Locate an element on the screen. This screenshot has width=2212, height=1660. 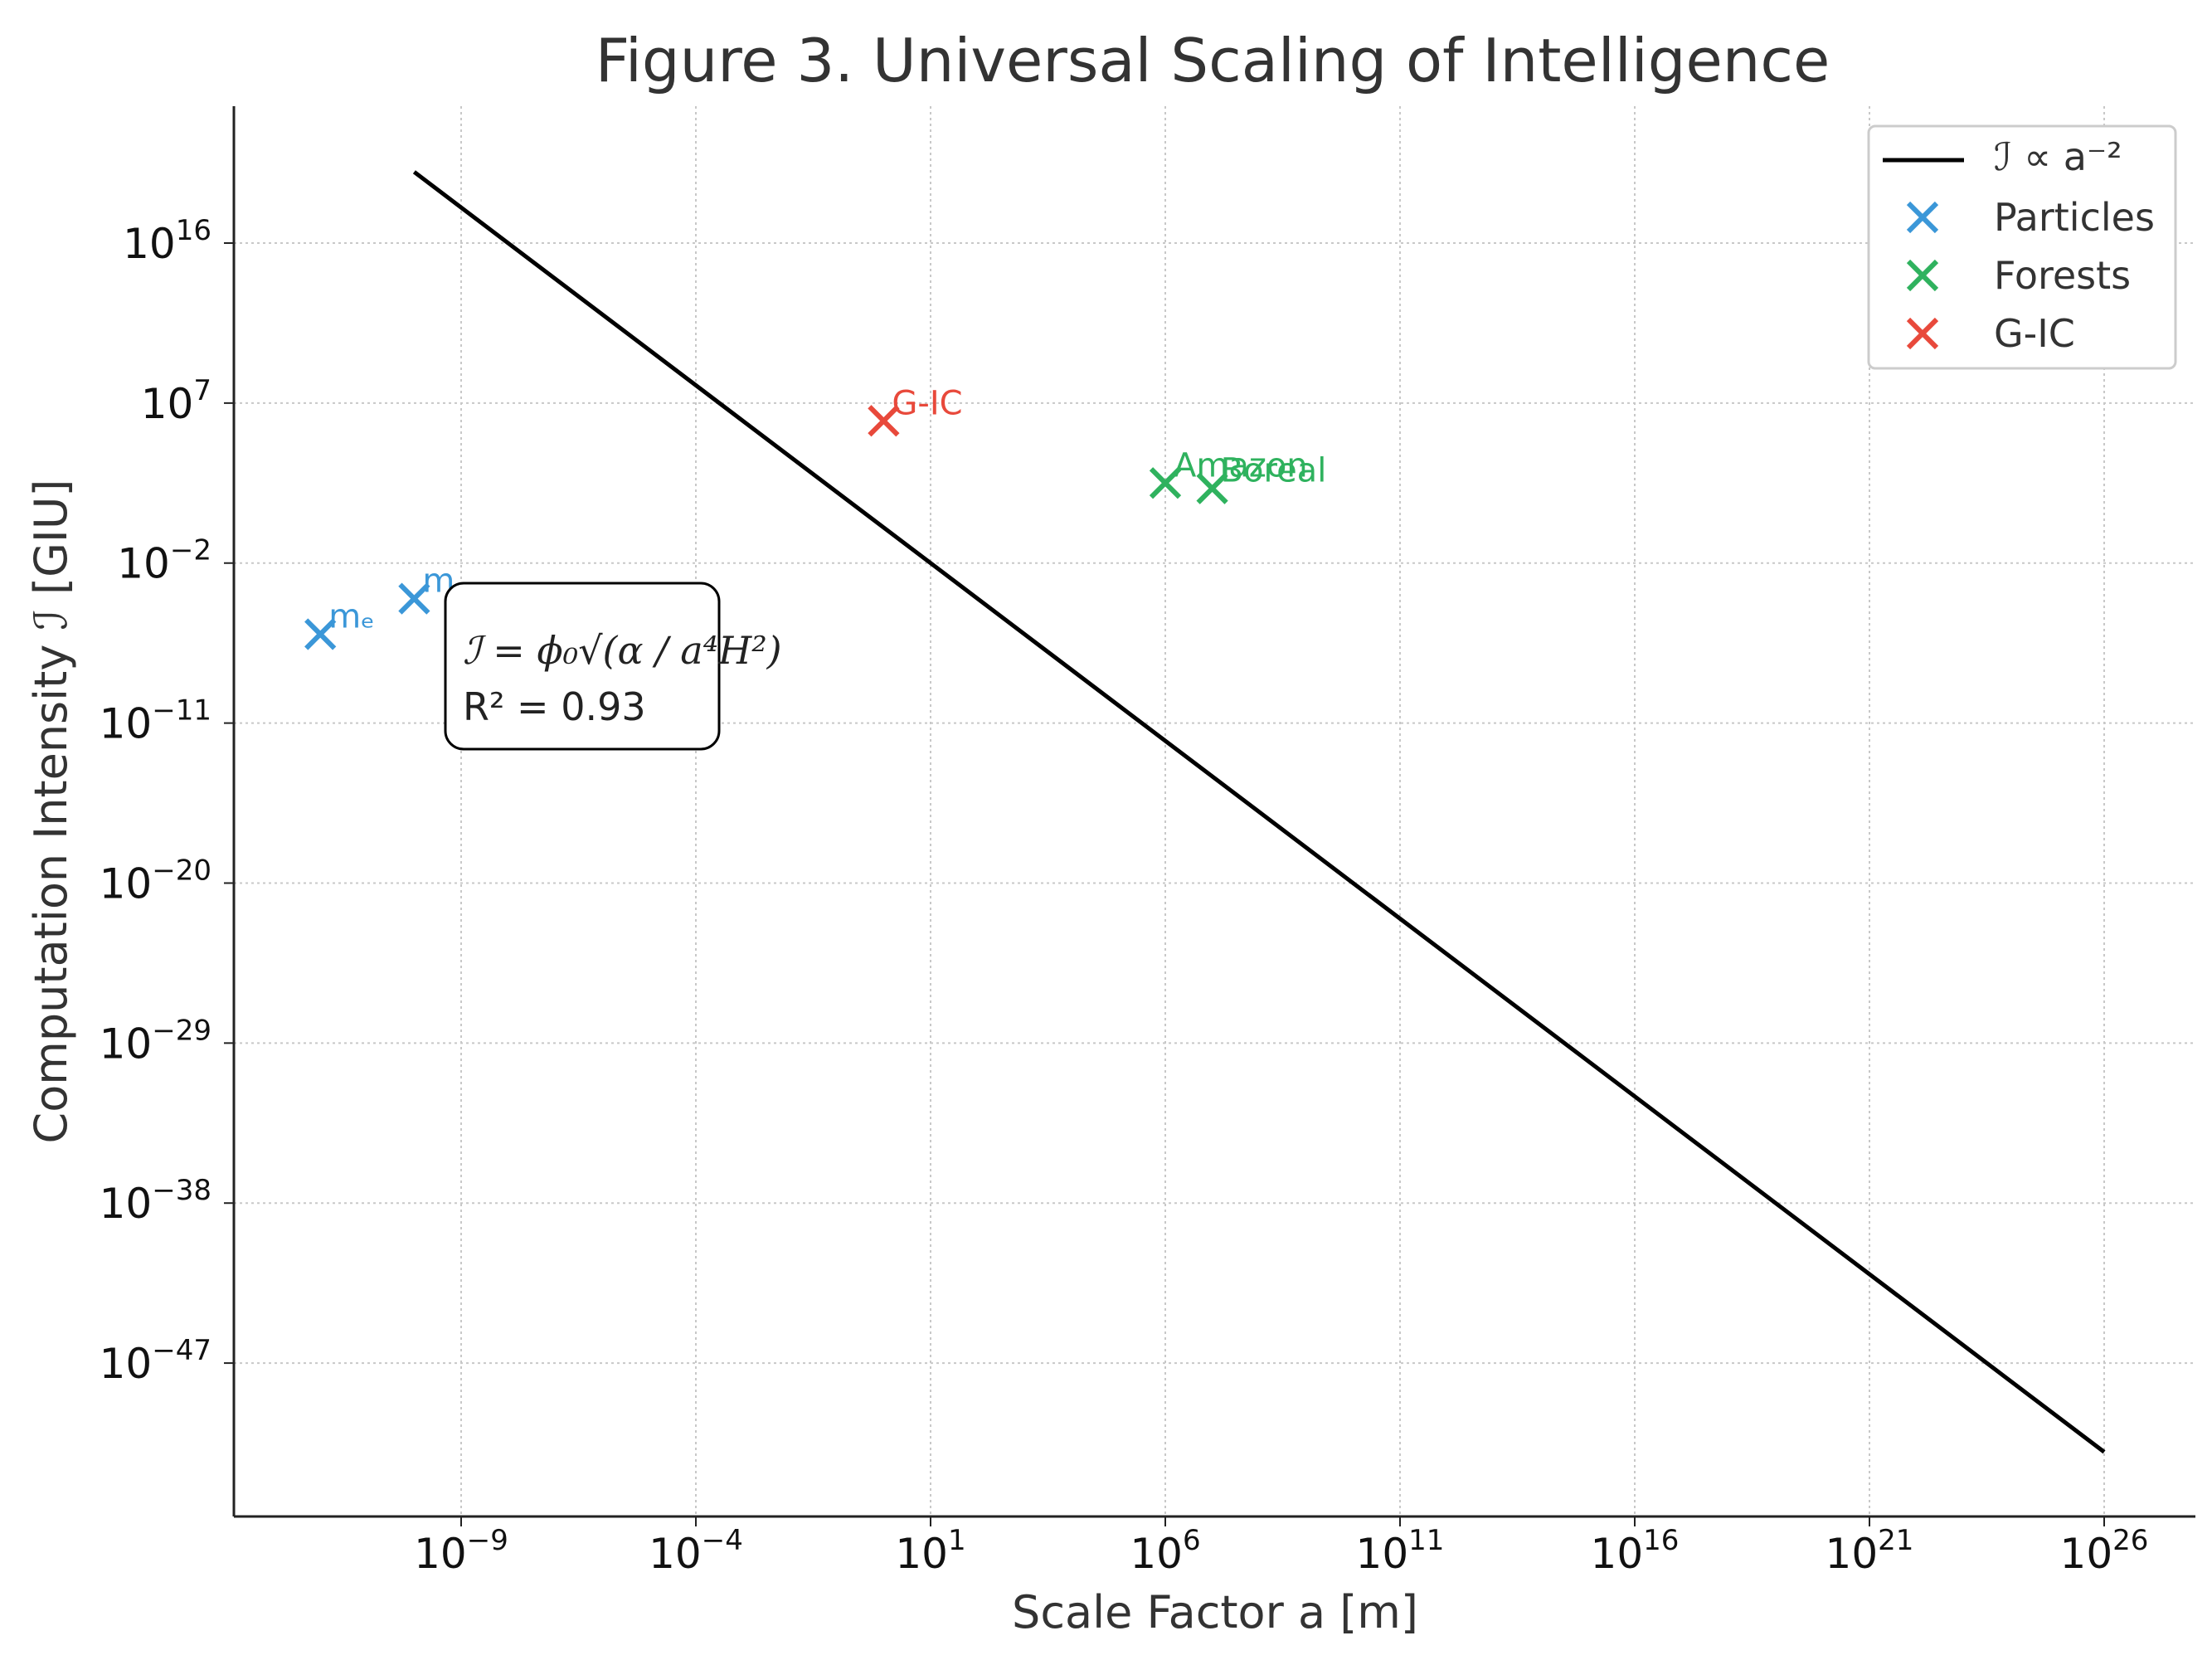
y-tick-label: 10⁻⁴⁷ is located at coordinates (155, 1361).